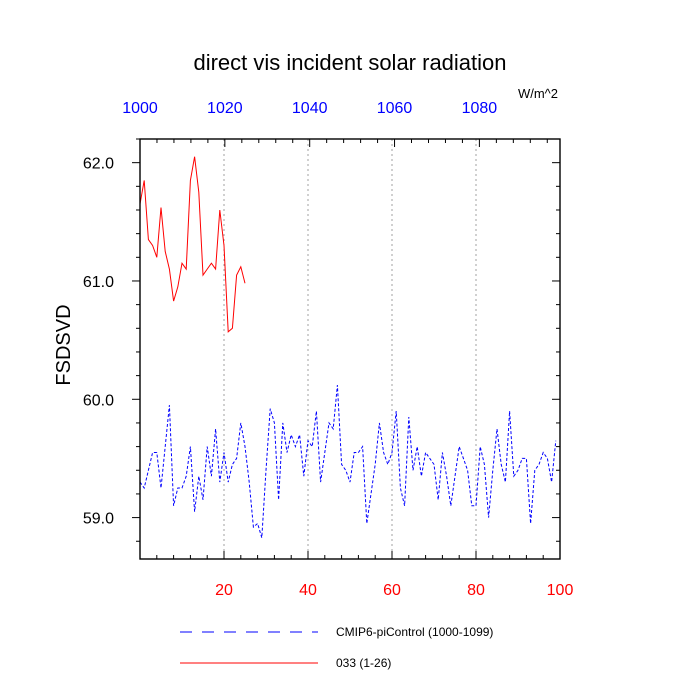 The image size is (700, 700). What do you see at coordinates (392, 590) in the screenshot?
I see `x-tick-label: 60` at bounding box center [392, 590].